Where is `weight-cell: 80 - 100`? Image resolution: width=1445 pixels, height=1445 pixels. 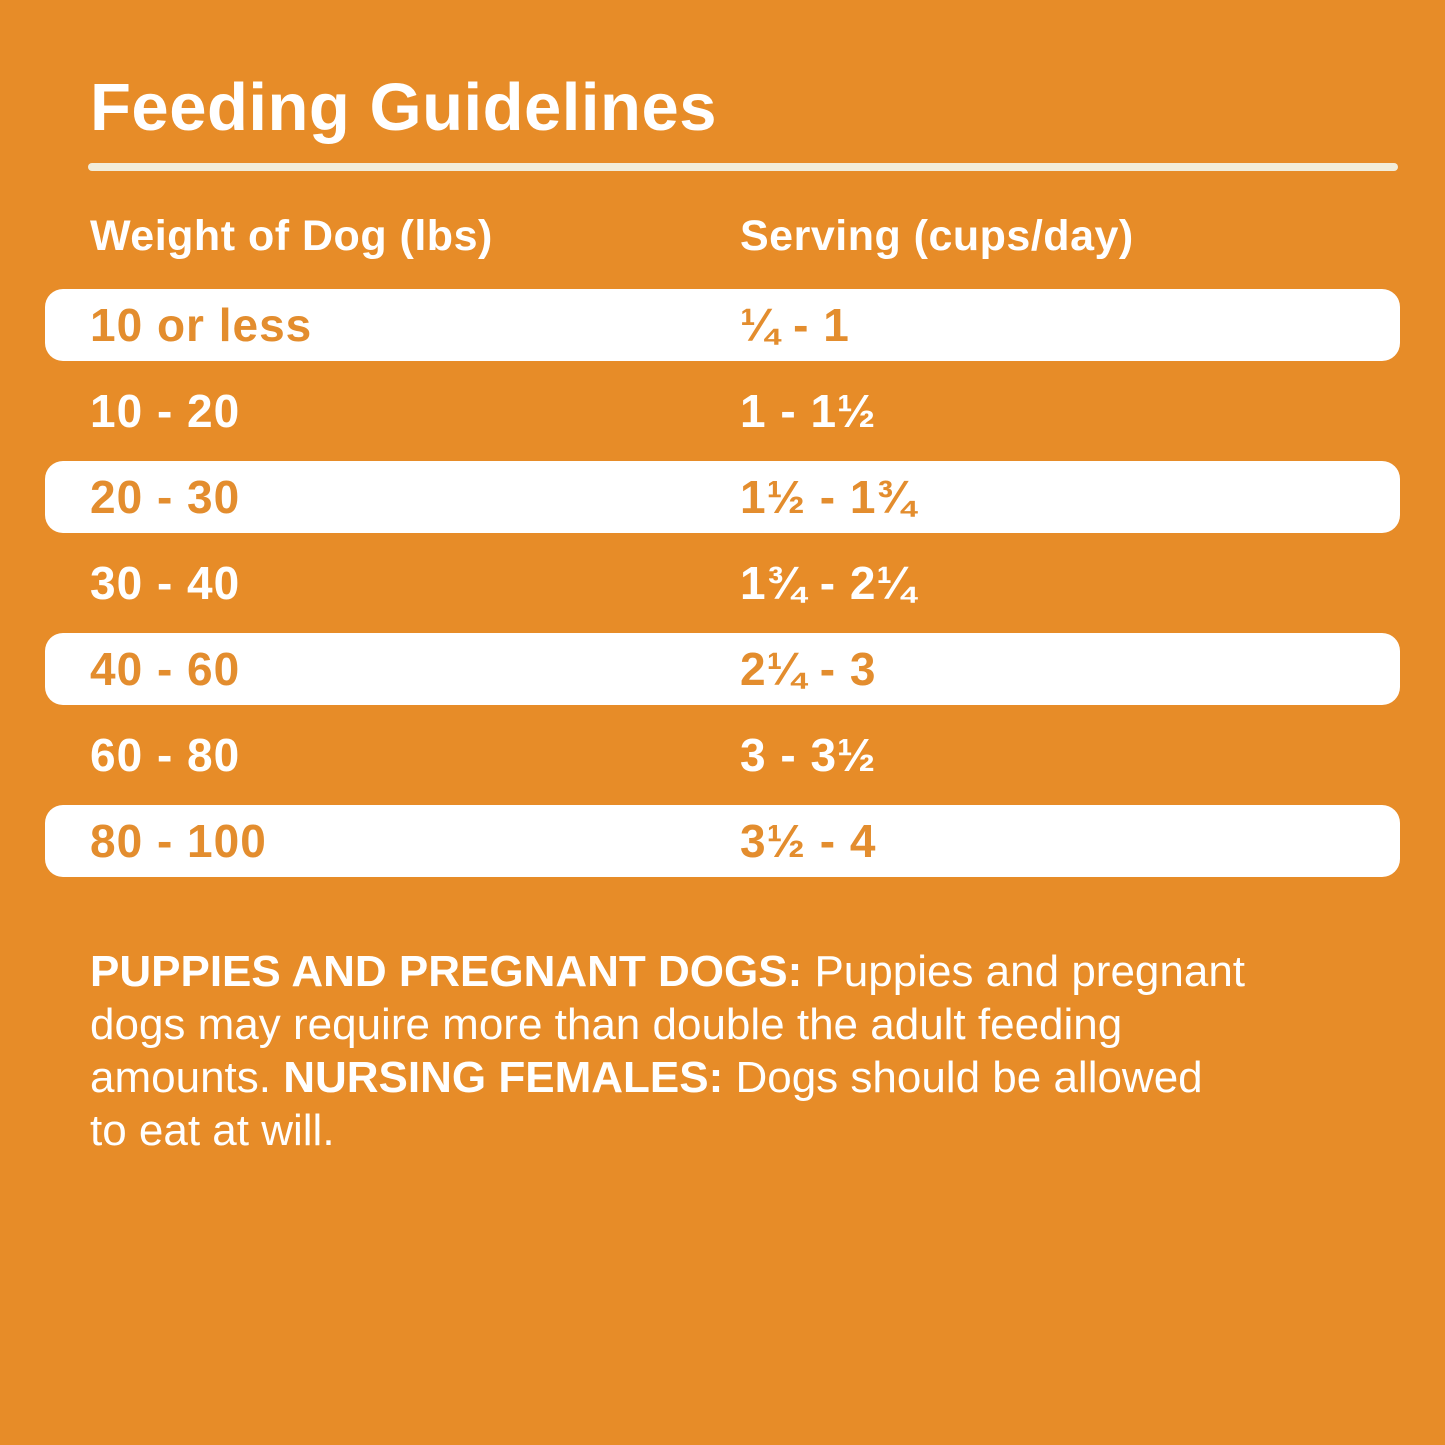
weight-cell: 80 - 100 is located at coordinates (178, 841).